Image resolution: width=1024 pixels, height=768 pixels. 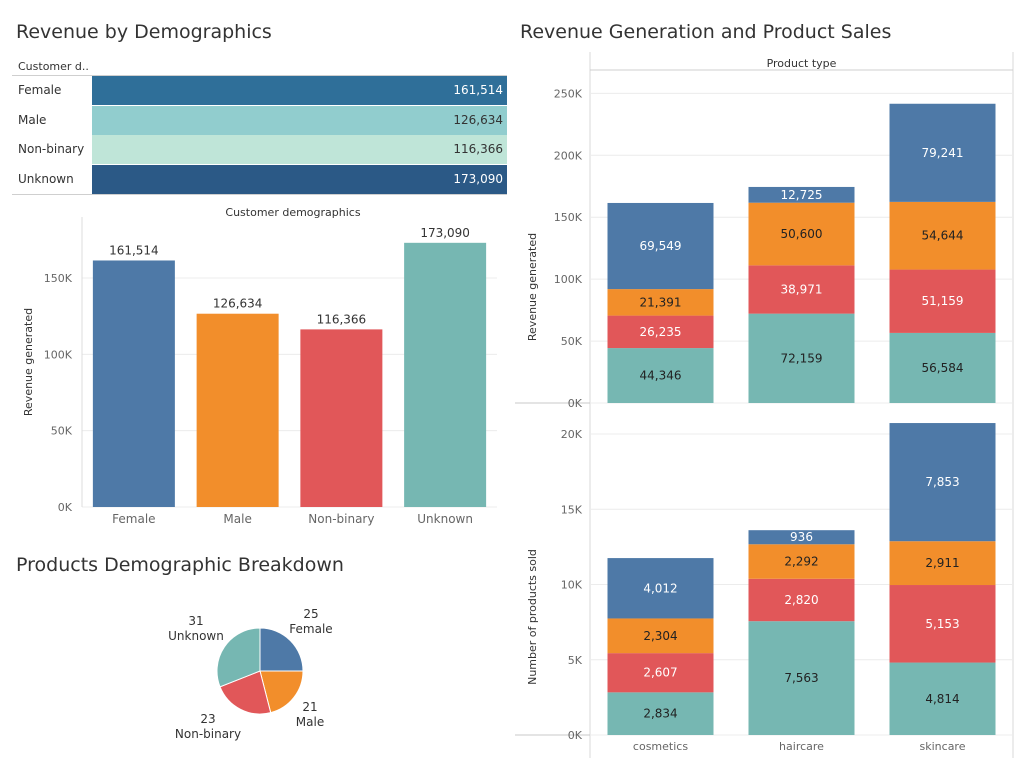 What do you see at coordinates (478, 90) in the screenshot?
I see `table-row-value-female: 161,514` at bounding box center [478, 90].